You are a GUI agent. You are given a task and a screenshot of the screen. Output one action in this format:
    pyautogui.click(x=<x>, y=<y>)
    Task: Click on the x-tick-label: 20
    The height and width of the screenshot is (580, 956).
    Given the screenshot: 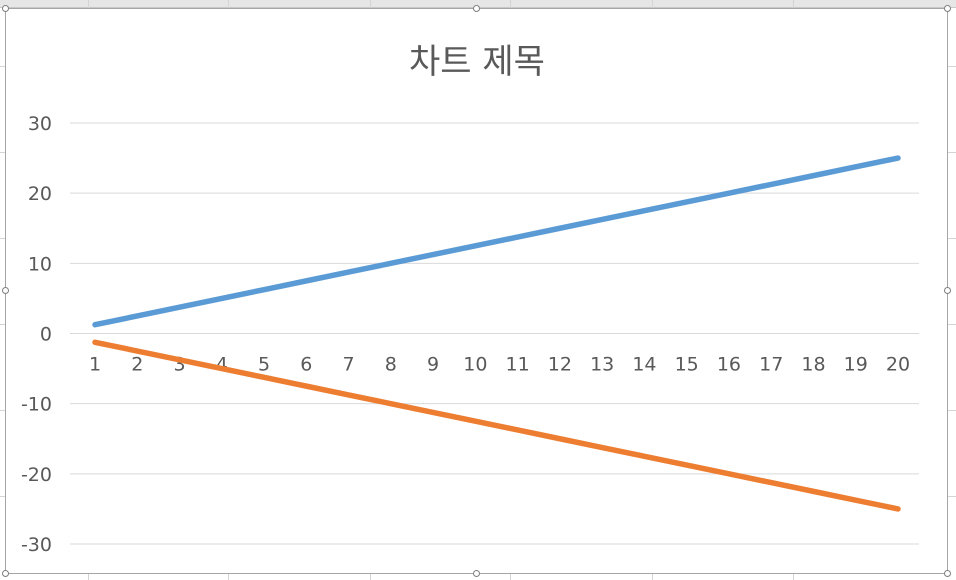 What is the action you would take?
    pyautogui.click(x=898, y=365)
    